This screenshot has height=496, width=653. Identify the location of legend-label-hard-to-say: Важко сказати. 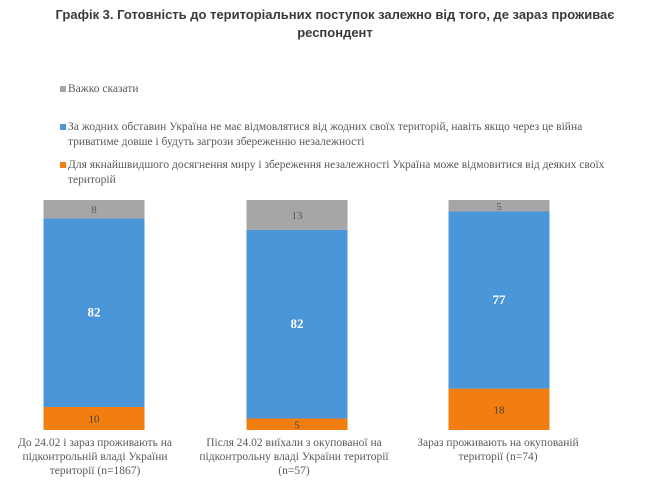
(103, 89).